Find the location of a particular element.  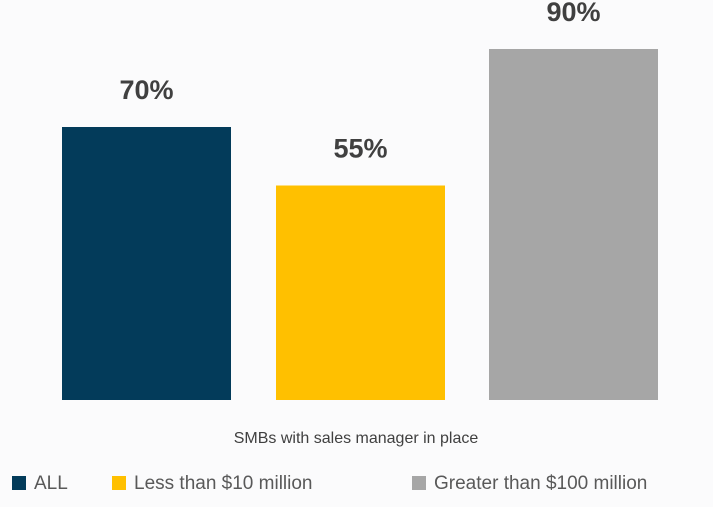

legend-item-3: Greater than $100 million is located at coordinates (529, 483).